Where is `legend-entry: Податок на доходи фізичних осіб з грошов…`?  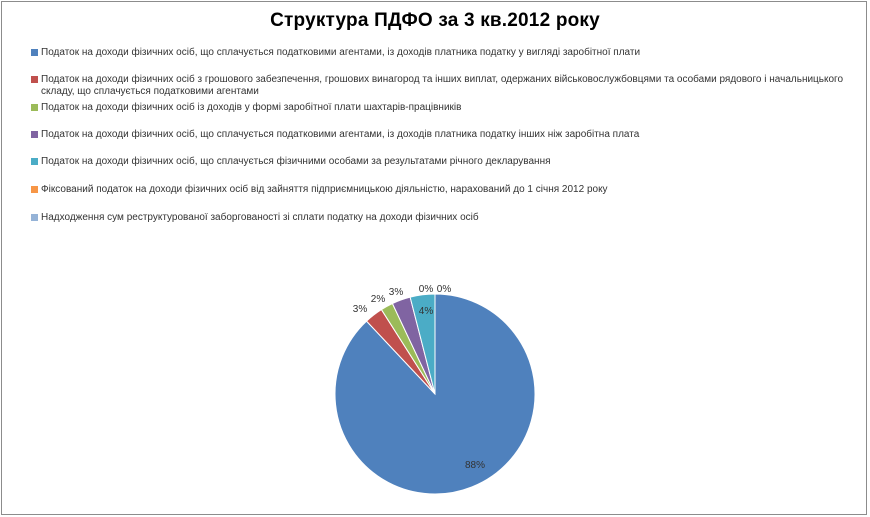 legend-entry: Податок на доходи фізичних осіб з грошов… is located at coordinates (438, 86).